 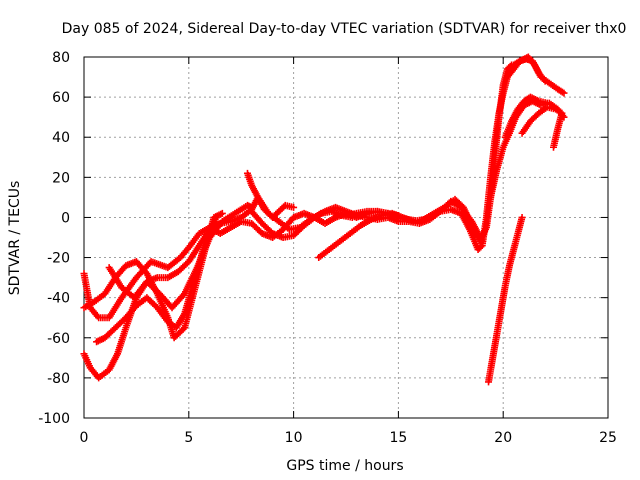 I want to click on y-tick-label: 0, so click(x=65, y=218).